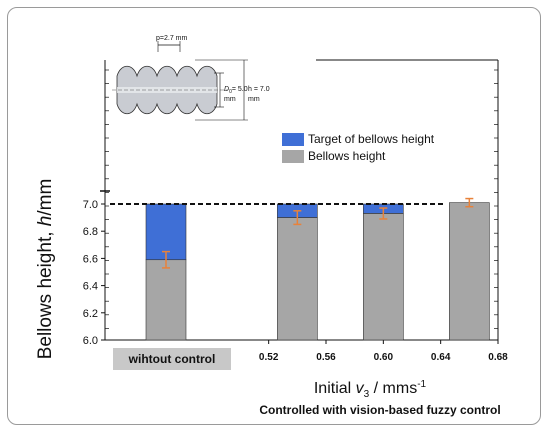  I want to click on legend-swatch-target, so click(293, 139).